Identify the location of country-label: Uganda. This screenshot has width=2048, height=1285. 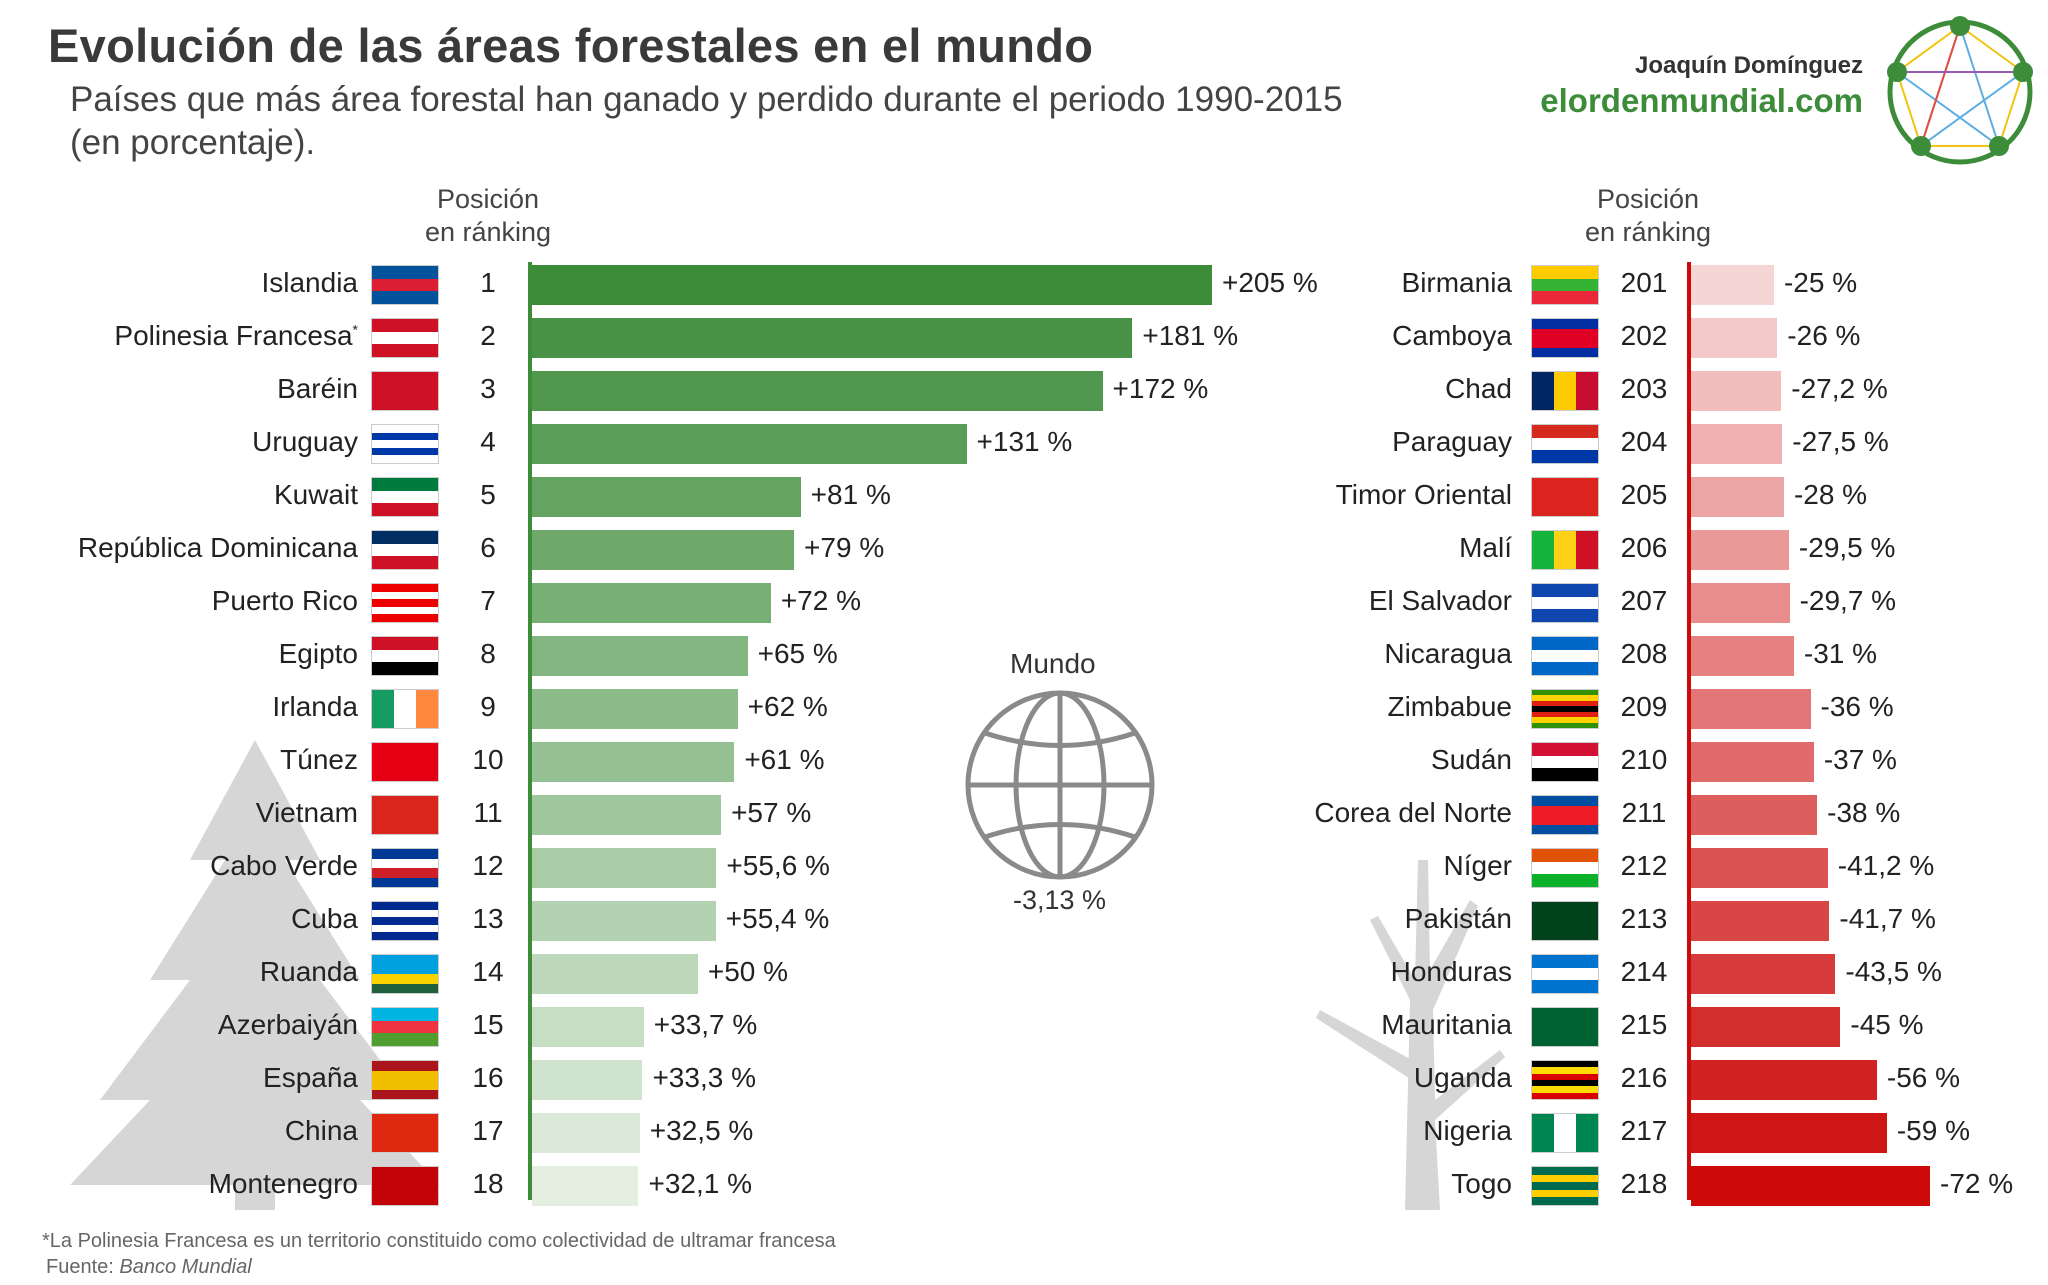
(1462, 1077).